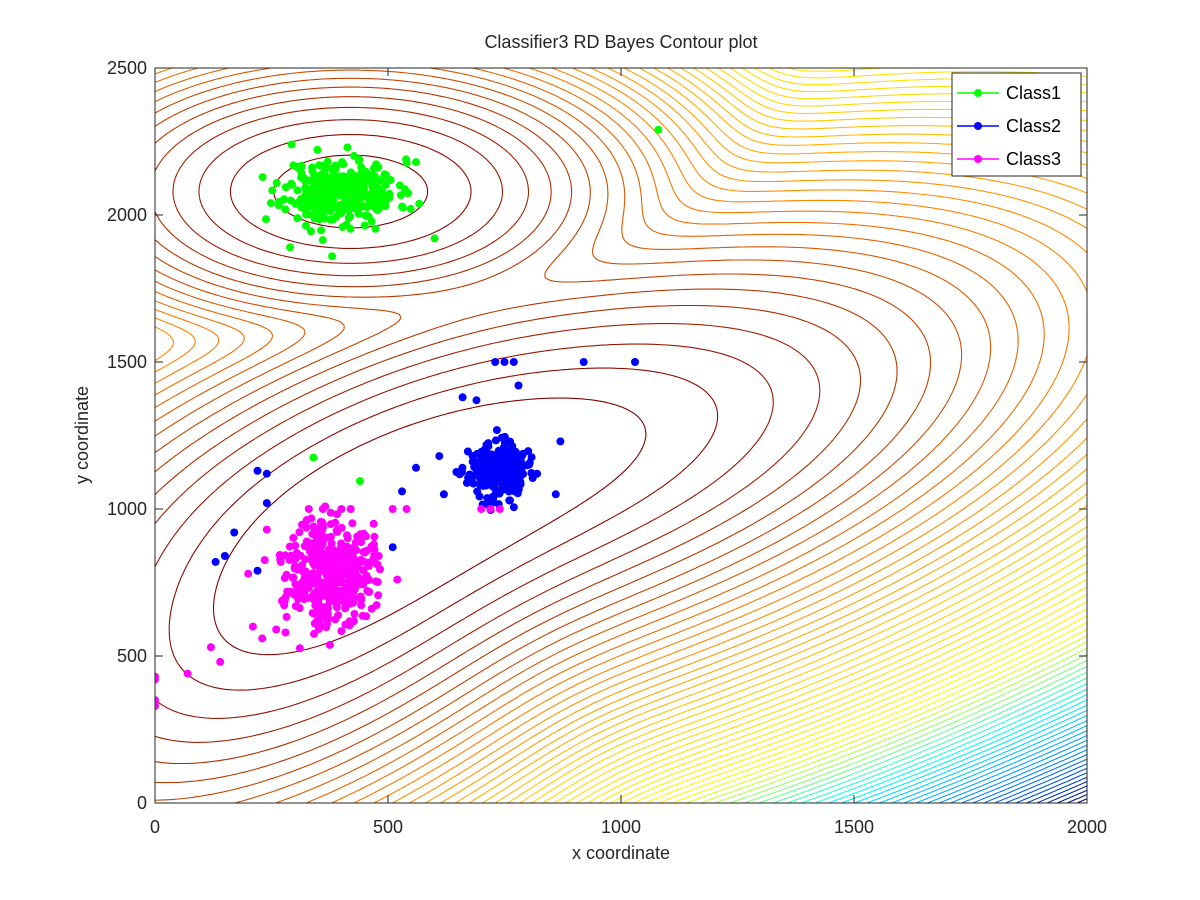 This screenshot has width=1200, height=900. What do you see at coordinates (1087, 827) in the screenshot?
I see `x-tick-label: 2000` at bounding box center [1087, 827].